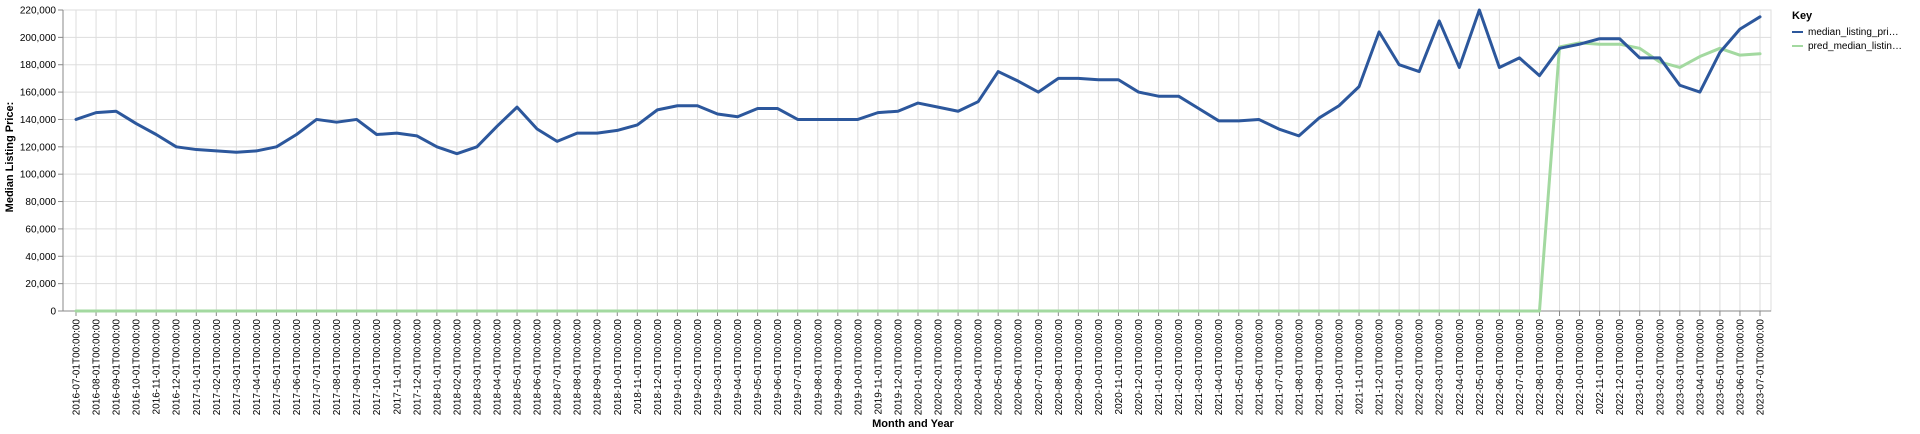 The image size is (1920, 434). Describe the element at coordinates (979, 367) in the screenshot. I see `x-tick-label: 2020-04-01T00:00:00` at that location.